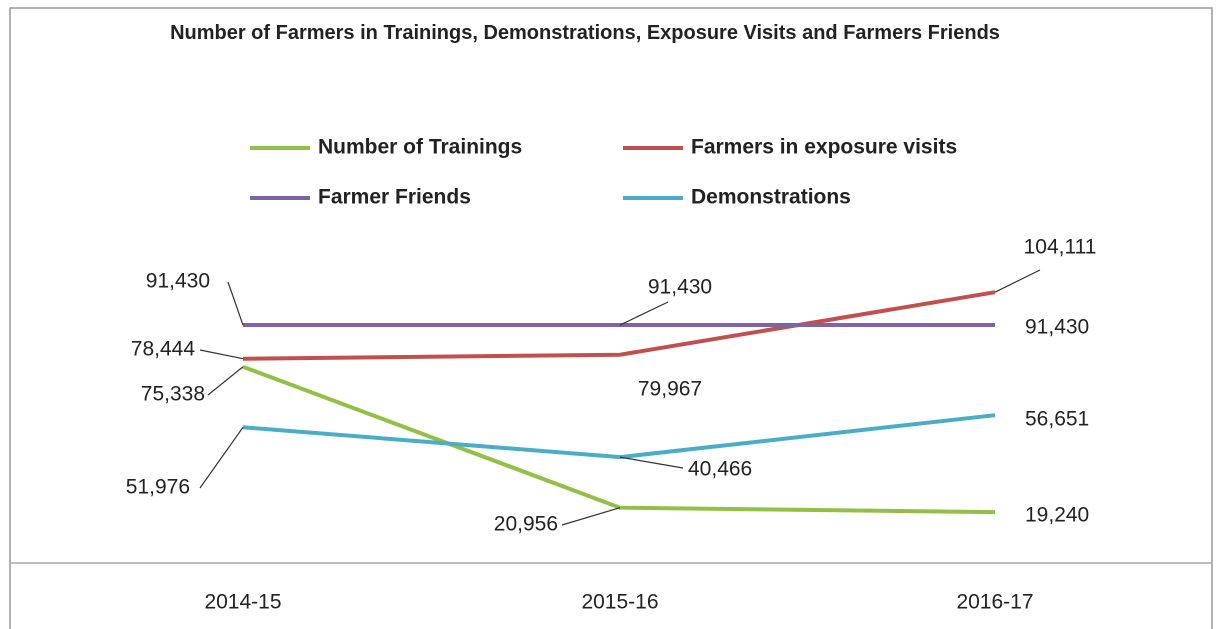 The width and height of the screenshot is (1223, 629). I want to click on legend-label: Farmers in exposure visits, so click(824, 147).